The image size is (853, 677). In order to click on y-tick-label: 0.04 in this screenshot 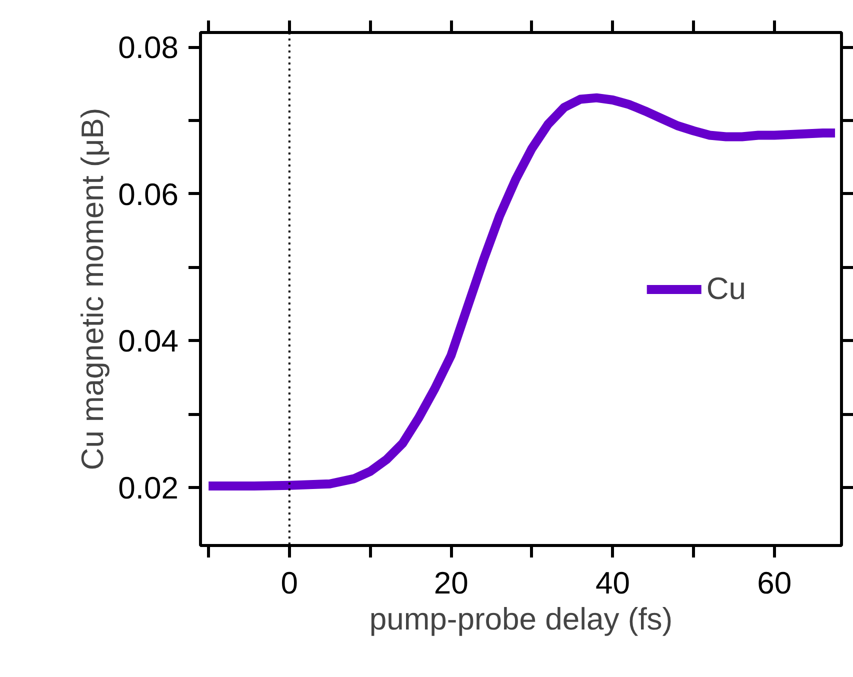, I will do `click(148, 341)`.